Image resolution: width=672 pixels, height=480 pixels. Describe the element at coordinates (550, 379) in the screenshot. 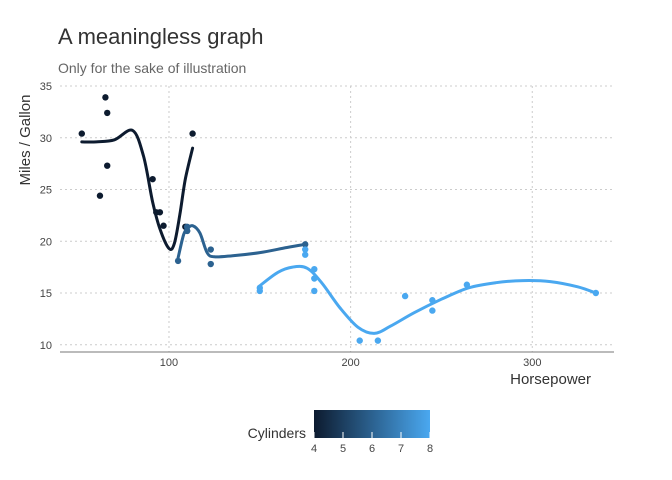

I see `x-axis-title: Horsepower` at that location.